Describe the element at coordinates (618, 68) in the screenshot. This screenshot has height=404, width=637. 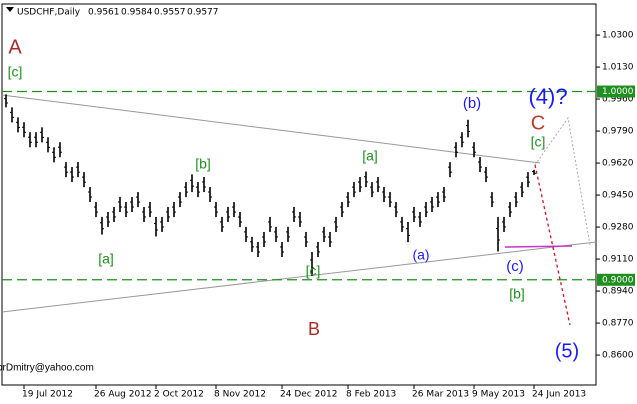
I see `y-tick-label: 1.0130` at that location.